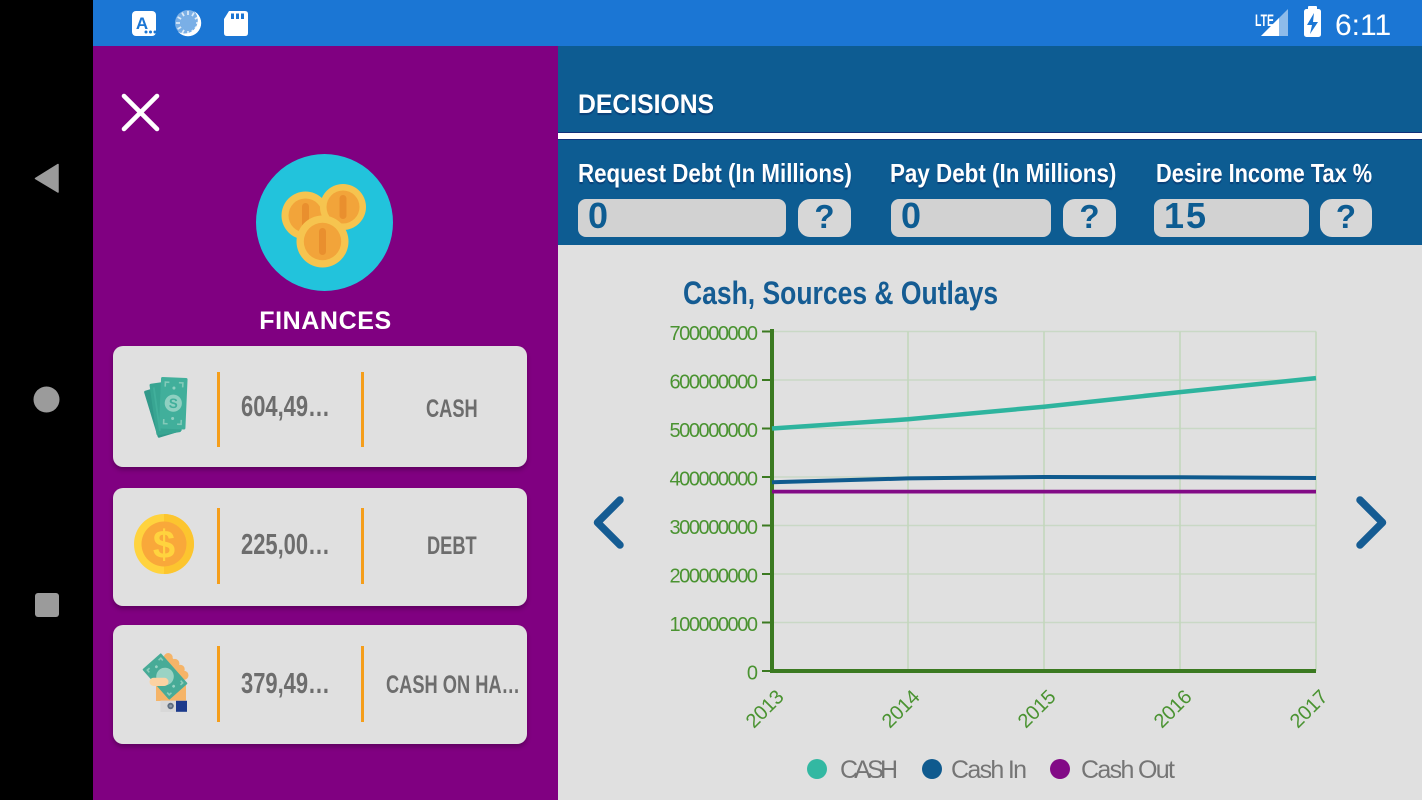  What do you see at coordinates (901, 709) in the screenshot?
I see `svg-text: 2014` at bounding box center [901, 709].